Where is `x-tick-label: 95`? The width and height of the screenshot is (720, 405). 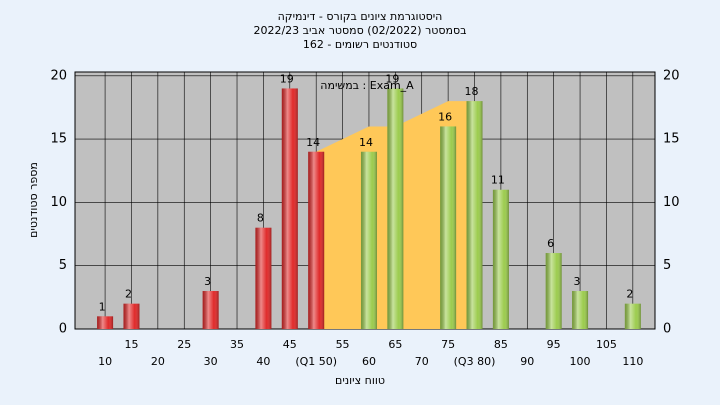 x-tick-label: 95 is located at coordinates (554, 344).